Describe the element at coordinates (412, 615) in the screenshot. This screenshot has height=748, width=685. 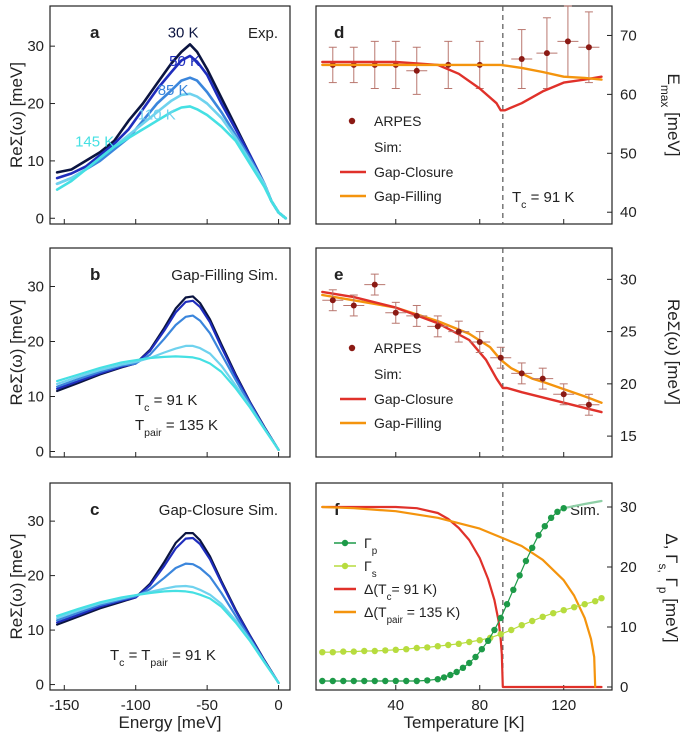
I see `panel-f-legend-label: Δ(Tpair = 135 K)` at that location.